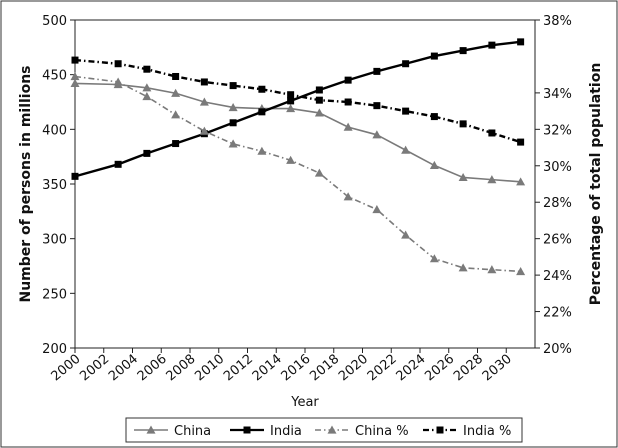 The height and width of the screenshot is (448, 618). What do you see at coordinates (286, 431) in the screenshot?
I see `legend-label-india: India` at bounding box center [286, 431].